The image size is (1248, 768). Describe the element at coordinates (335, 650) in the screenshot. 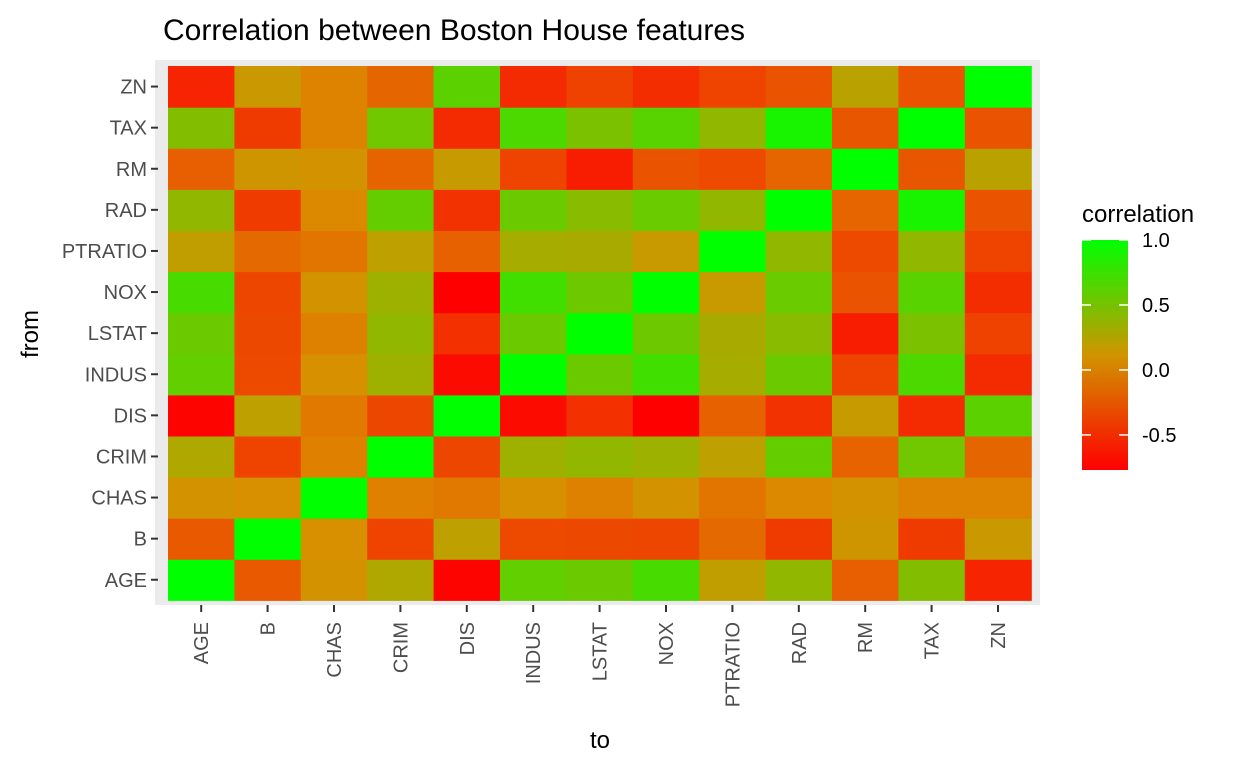

I see `x-tick-label: CHAS` at that location.